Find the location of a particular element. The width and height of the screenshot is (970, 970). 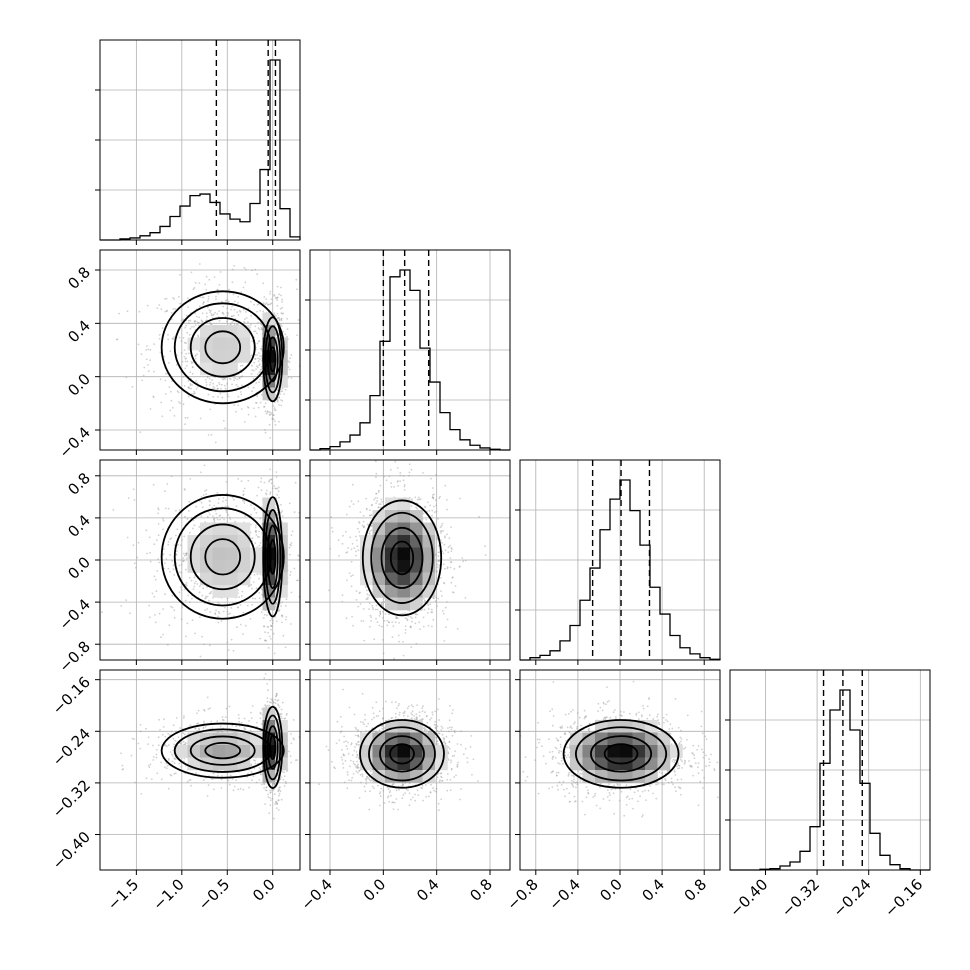

contour-line is located at coordinates (273, 557).